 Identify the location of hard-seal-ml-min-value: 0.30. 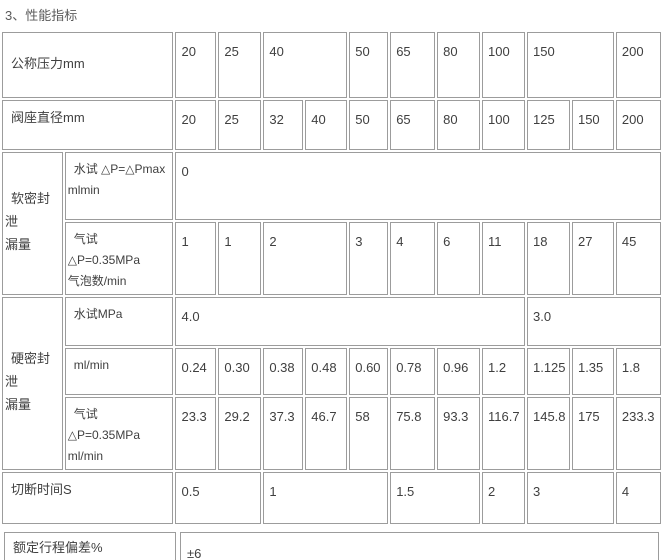
(240, 371).